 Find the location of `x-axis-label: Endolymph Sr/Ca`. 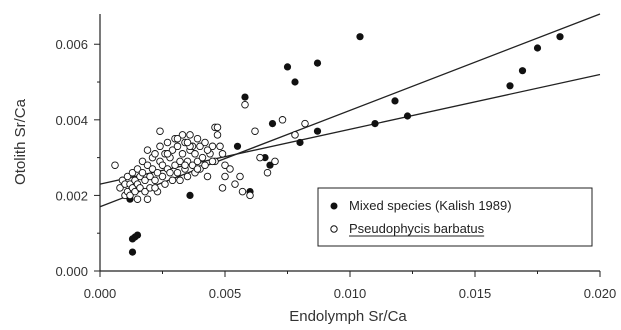

x-axis-label: Endolymph Sr/Ca is located at coordinates (348, 316).